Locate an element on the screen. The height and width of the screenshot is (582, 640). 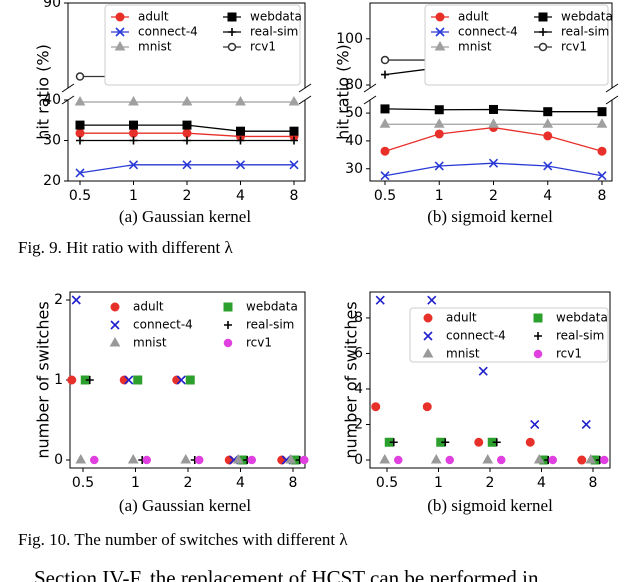
y-tick-label: 6 is located at coordinates (358, 353).